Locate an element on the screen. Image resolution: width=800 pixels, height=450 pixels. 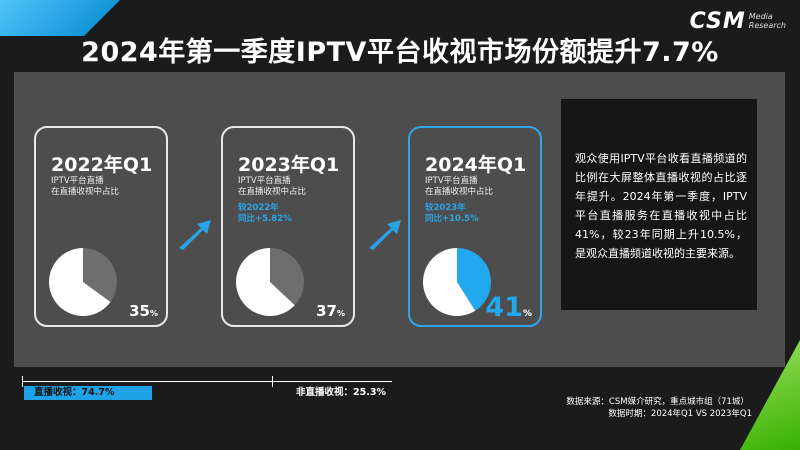
bar-tick-start is located at coordinates (22, 381).